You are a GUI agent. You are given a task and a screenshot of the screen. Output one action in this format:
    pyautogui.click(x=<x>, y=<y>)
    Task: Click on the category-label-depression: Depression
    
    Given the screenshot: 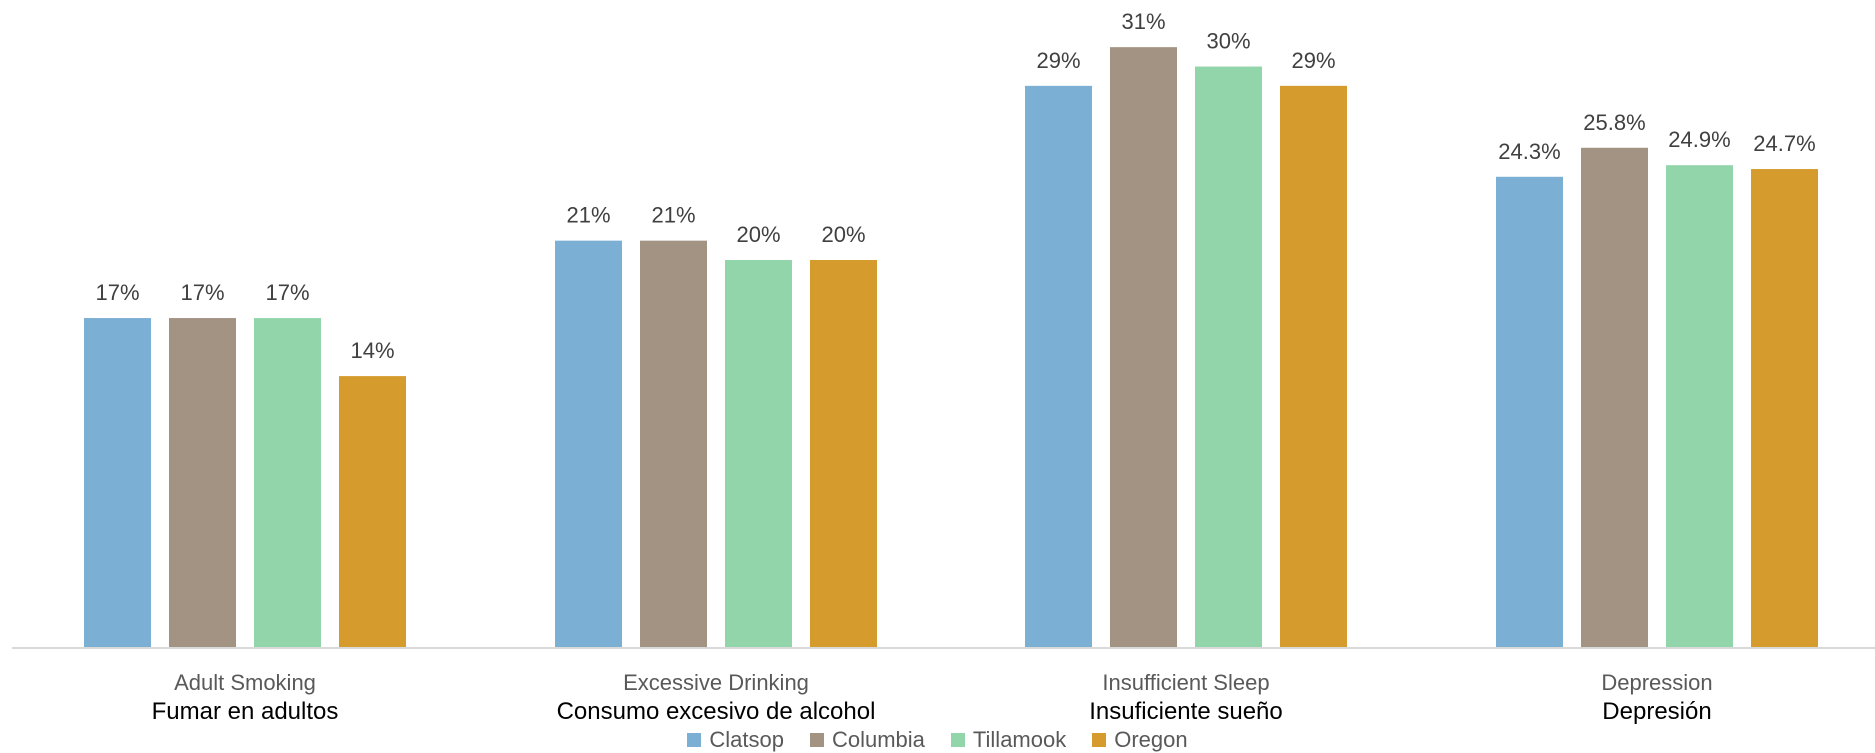 What is the action you would take?
    pyautogui.click(x=1656, y=682)
    